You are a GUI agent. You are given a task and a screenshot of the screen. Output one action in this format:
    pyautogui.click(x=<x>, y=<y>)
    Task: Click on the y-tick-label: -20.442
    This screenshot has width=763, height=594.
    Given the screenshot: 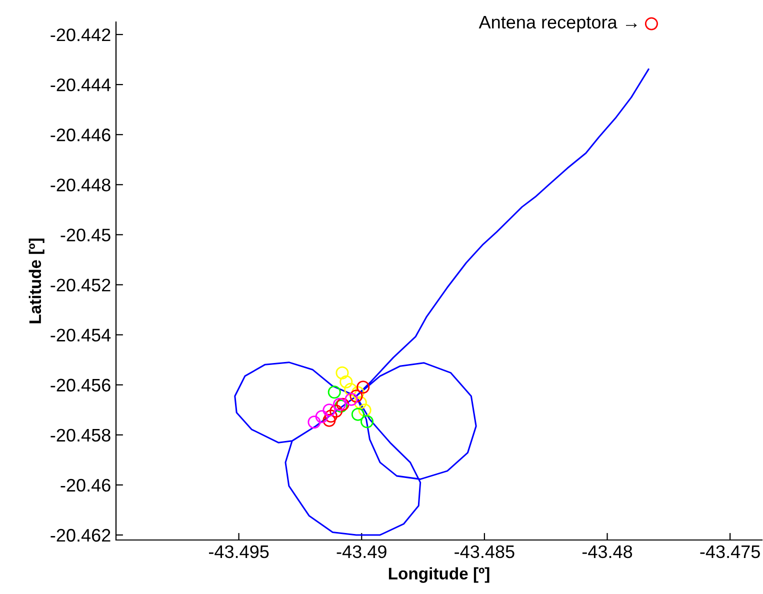 What is the action you would take?
    pyautogui.click(x=80, y=35)
    